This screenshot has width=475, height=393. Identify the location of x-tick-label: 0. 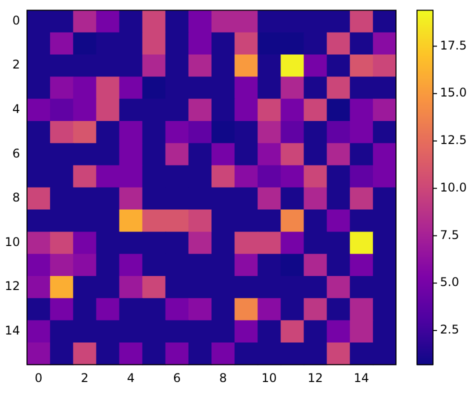
(38, 377).